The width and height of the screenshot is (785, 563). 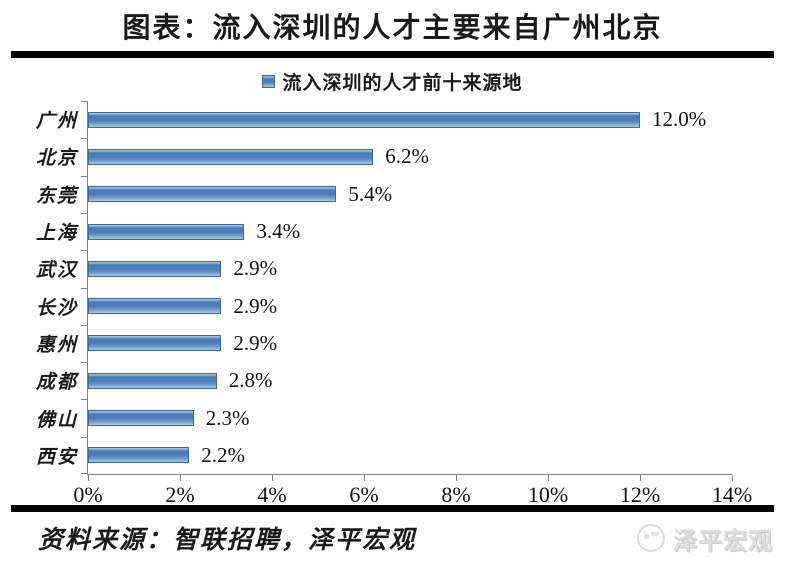 I want to click on chart-legend: 流入深圳的人才前十来源地, so click(x=392, y=81).